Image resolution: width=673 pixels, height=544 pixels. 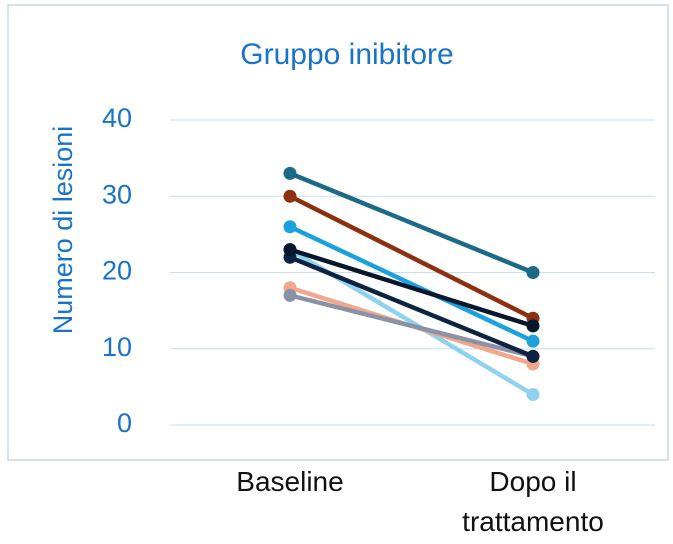 What do you see at coordinates (117, 347) in the screenshot?
I see `y-tick-label: 10` at bounding box center [117, 347].